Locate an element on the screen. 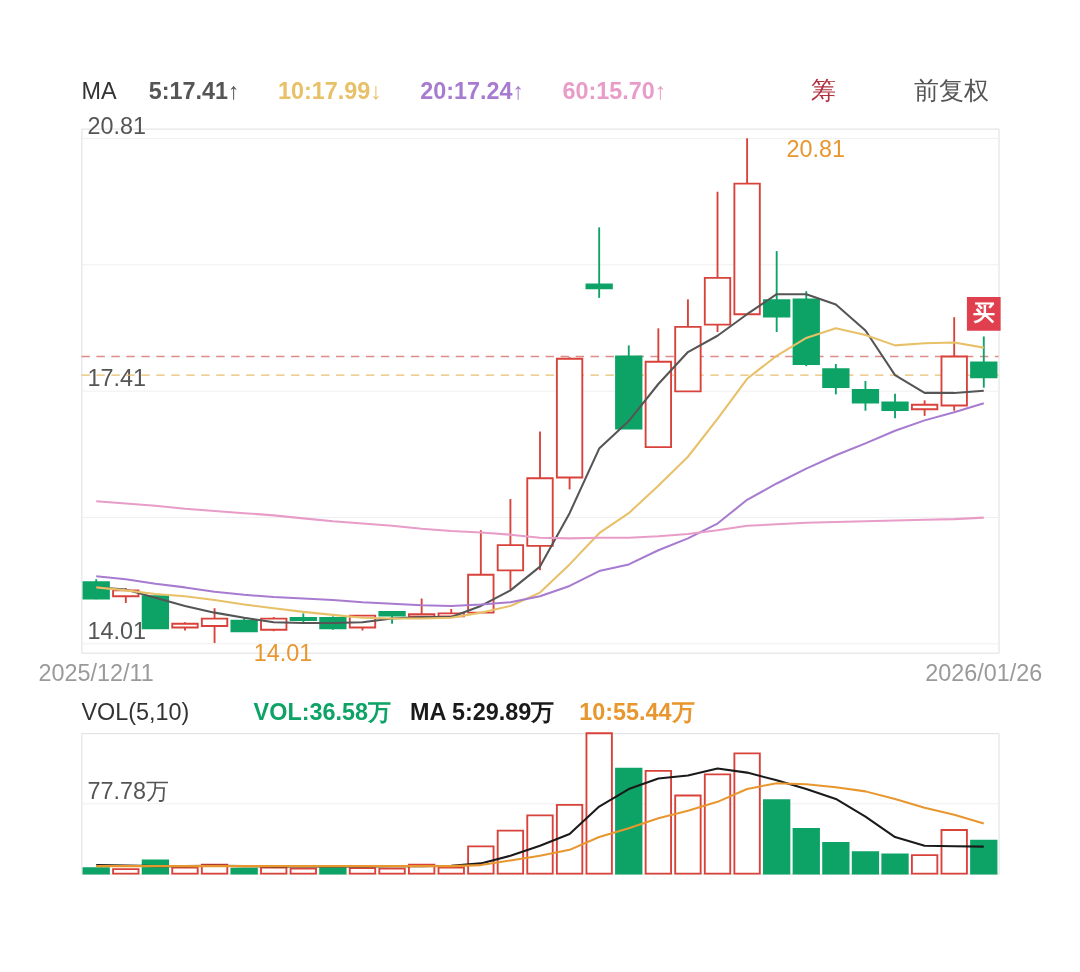 Image resolution: width=1080 pixels, height=972 pixels. y-tick-label: 14.01 is located at coordinates (116, 630).